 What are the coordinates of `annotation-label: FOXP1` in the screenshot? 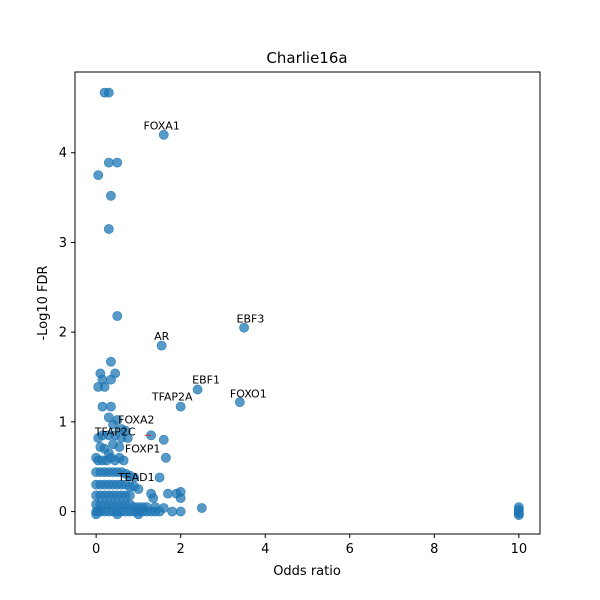 It's located at (142, 448).